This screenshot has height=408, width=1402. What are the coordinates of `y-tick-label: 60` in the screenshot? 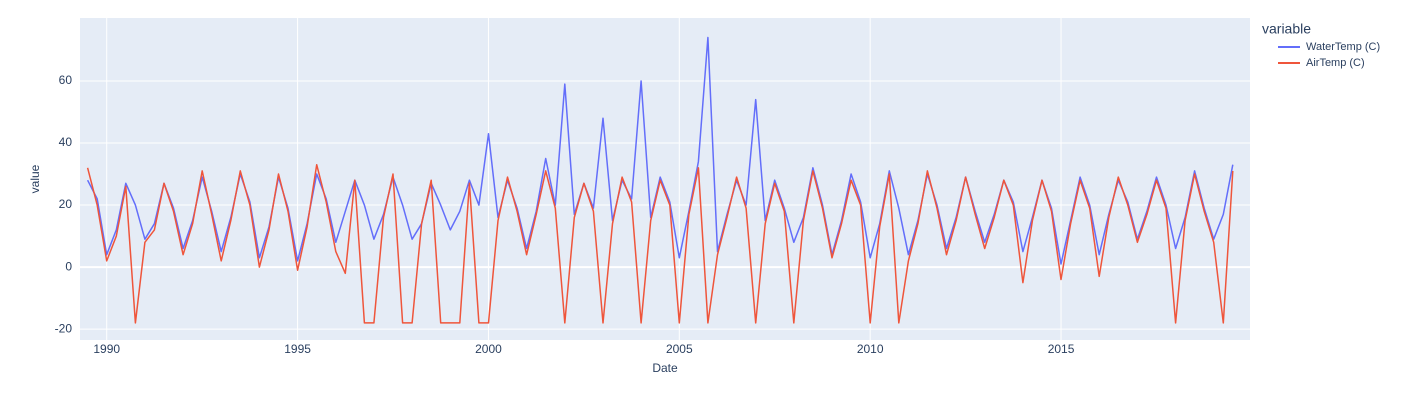 It's located at (66, 80).